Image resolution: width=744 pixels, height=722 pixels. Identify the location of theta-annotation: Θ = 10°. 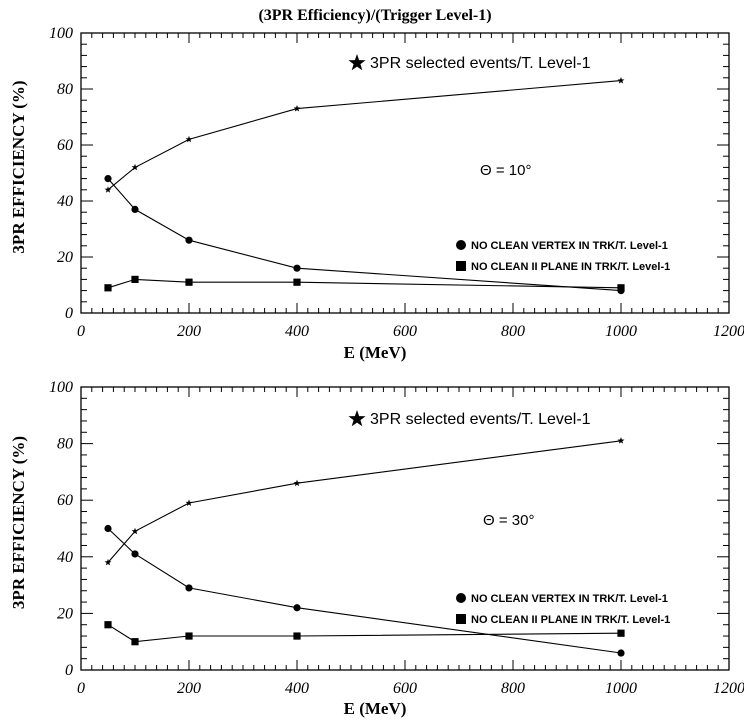
(505, 170).